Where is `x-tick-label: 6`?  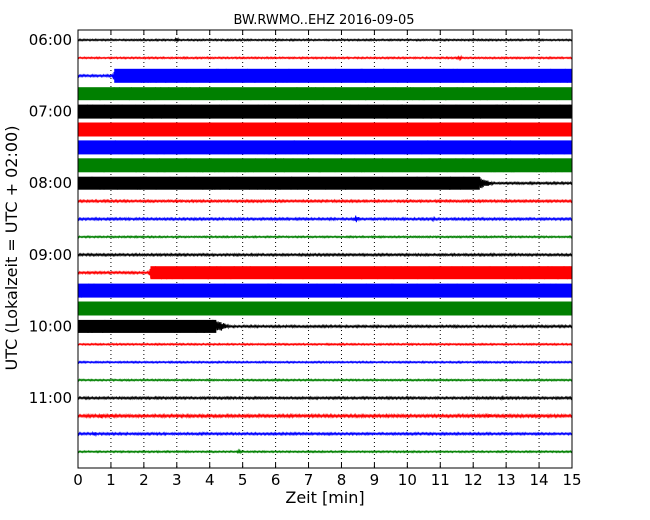
x-tick-label: 6 is located at coordinates (276, 480).